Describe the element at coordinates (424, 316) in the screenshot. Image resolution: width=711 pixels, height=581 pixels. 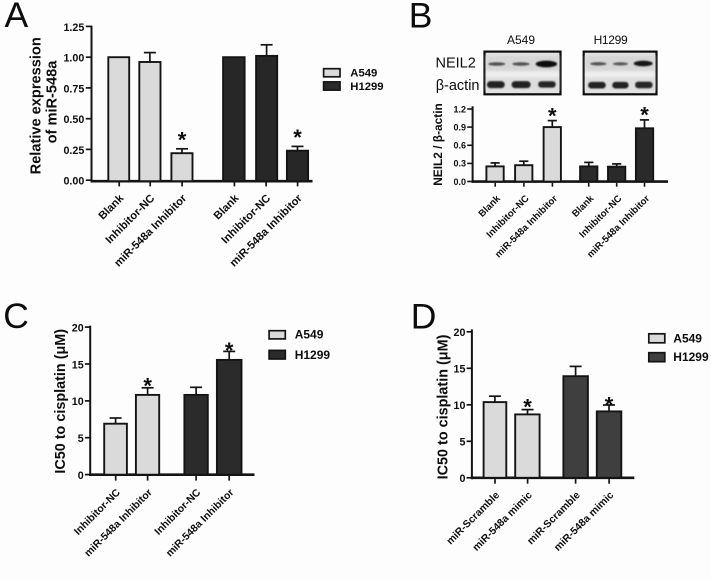
I see `svg-text: D` at that location.